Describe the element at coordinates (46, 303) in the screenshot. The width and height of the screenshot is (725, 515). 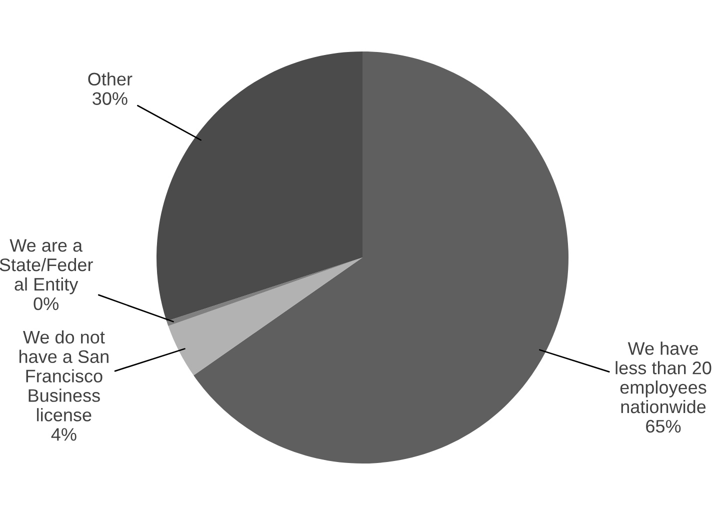
I see `data-label: 0%` at that location.